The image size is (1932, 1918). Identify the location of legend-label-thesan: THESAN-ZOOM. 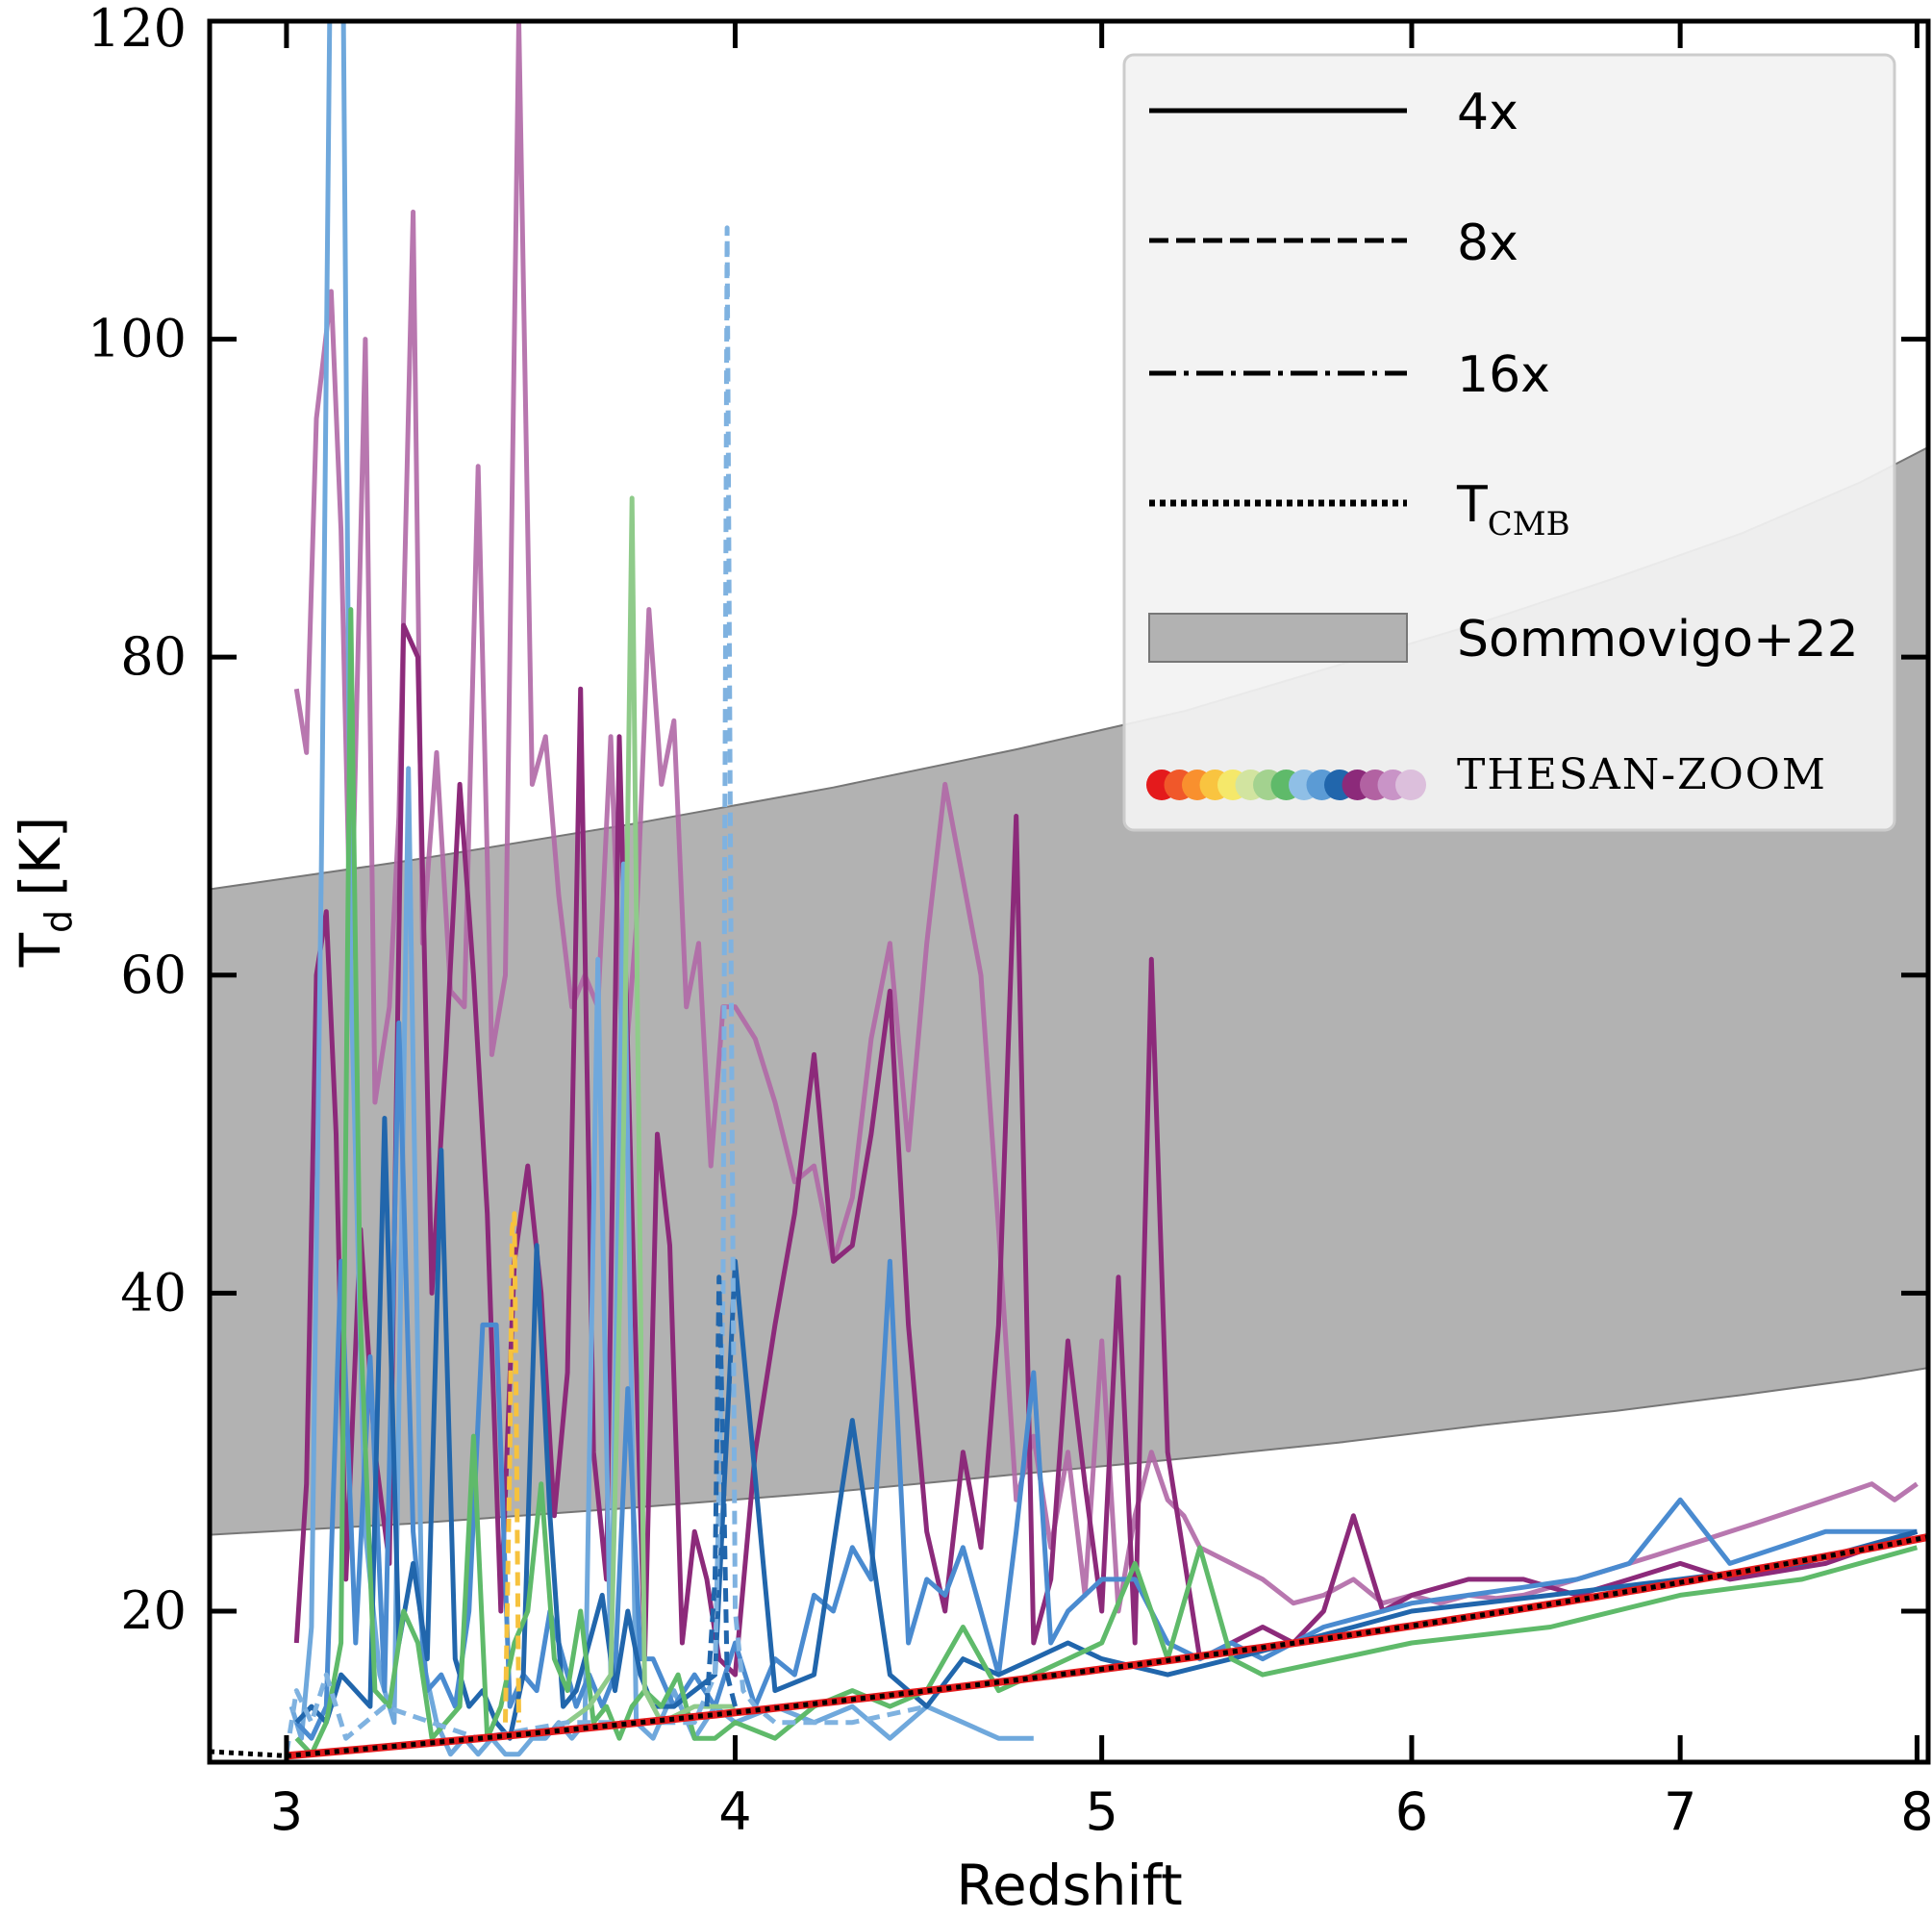
(1642, 774).